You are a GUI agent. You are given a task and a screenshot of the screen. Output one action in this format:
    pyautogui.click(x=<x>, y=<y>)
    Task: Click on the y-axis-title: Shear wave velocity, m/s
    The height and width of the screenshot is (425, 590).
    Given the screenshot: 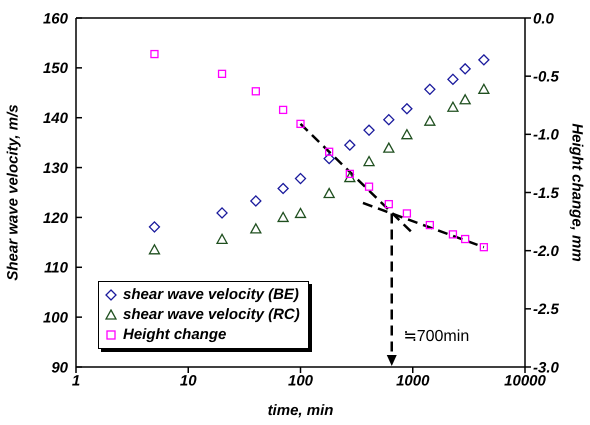 What is the action you would take?
    pyautogui.click(x=13, y=192)
    